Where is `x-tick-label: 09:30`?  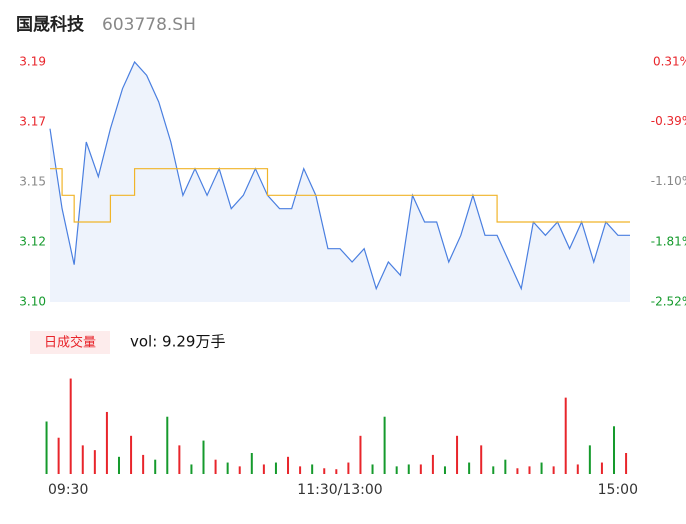
x-tick-label: 09:30 is located at coordinates (68, 490).